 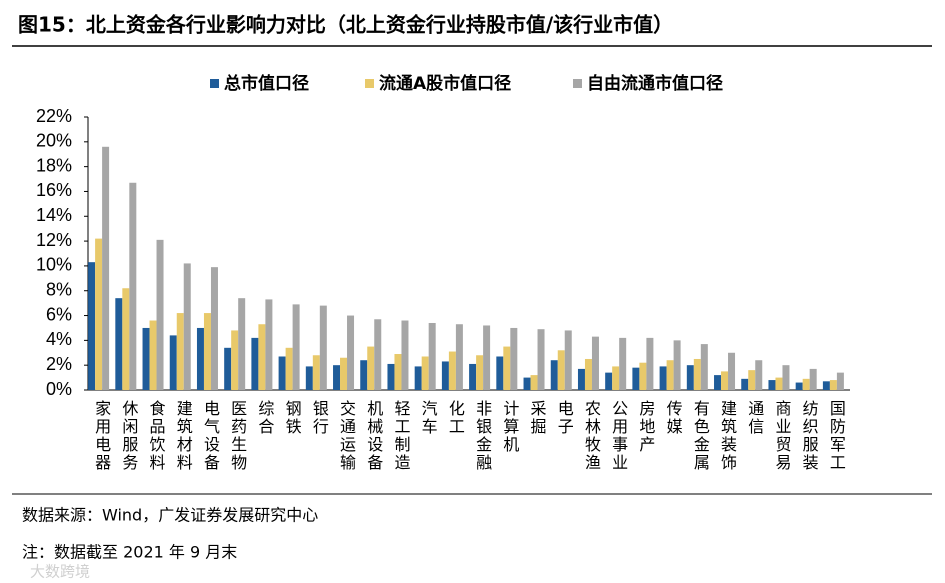 I want to click on y-tick-label: 18%, so click(x=54, y=165).